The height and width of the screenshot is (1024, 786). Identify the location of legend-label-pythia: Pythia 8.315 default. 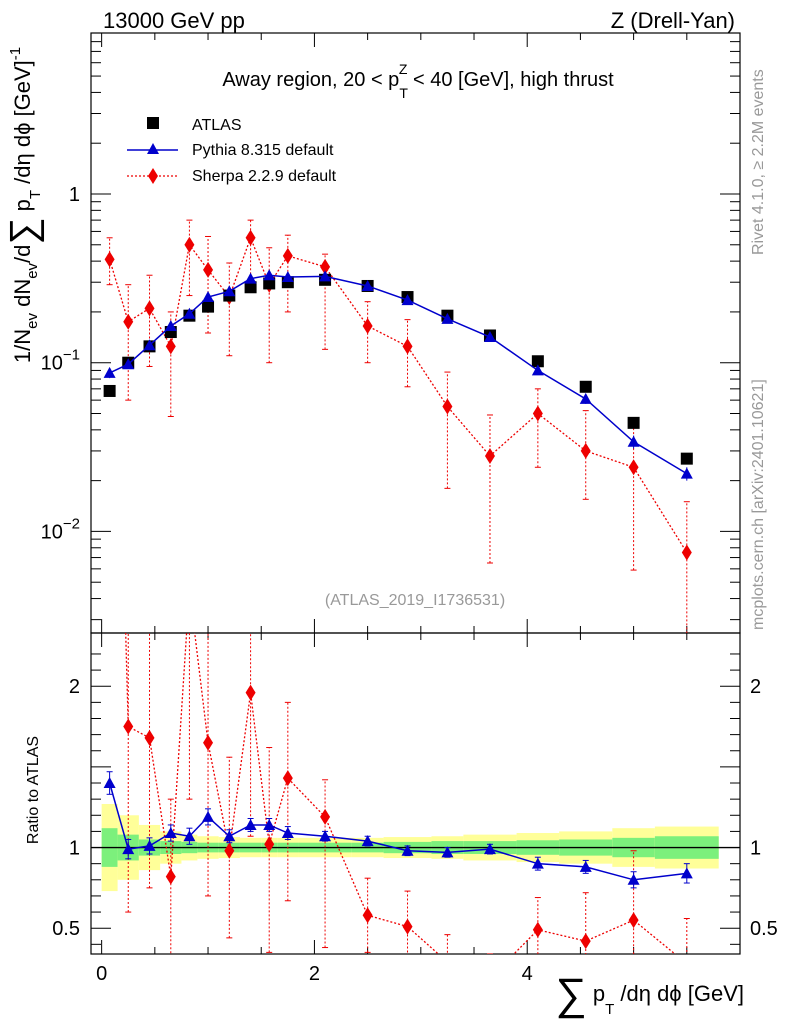
(263, 150).